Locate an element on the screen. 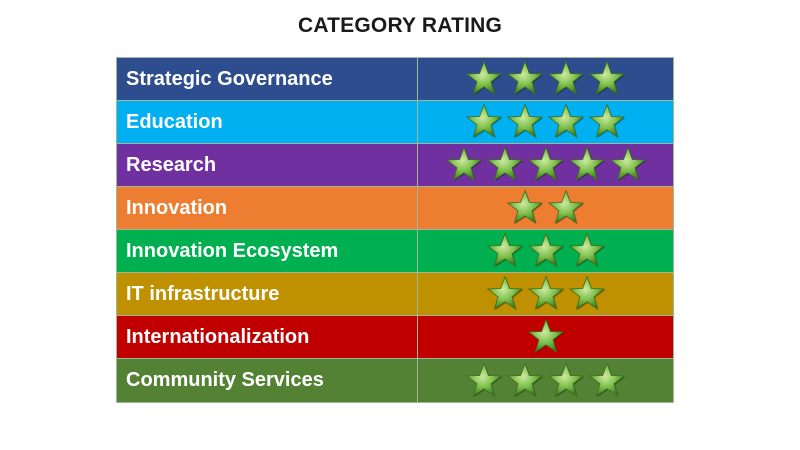 The image size is (800, 450). rating-row: Research is located at coordinates (395, 165).